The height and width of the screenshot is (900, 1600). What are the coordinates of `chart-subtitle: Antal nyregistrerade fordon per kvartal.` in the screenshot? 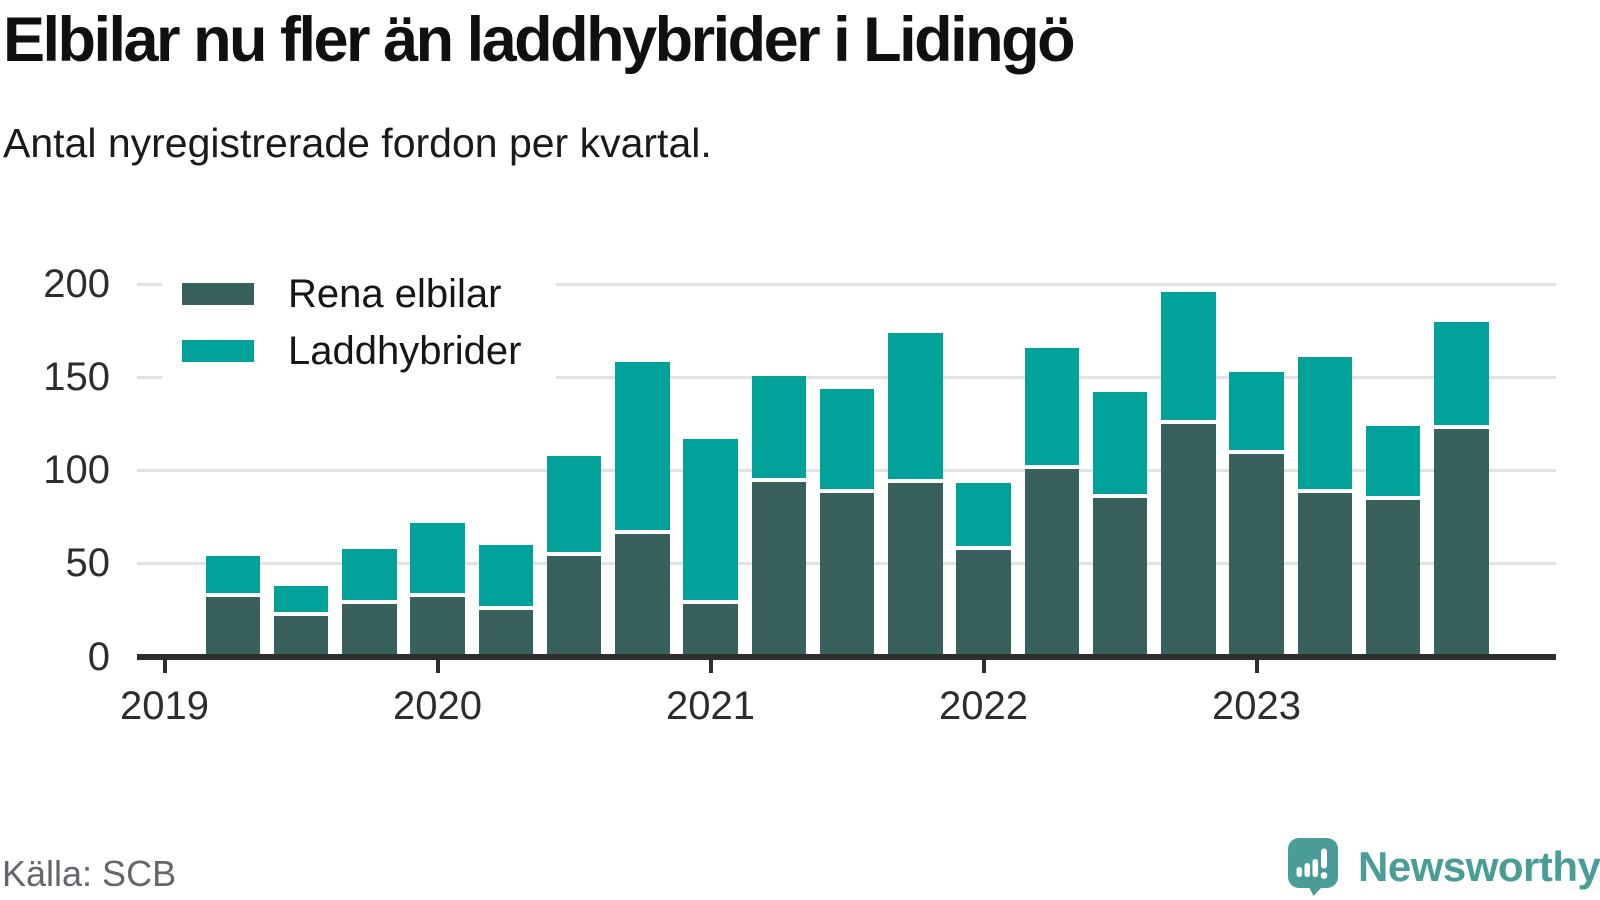 It's located at (357, 143).